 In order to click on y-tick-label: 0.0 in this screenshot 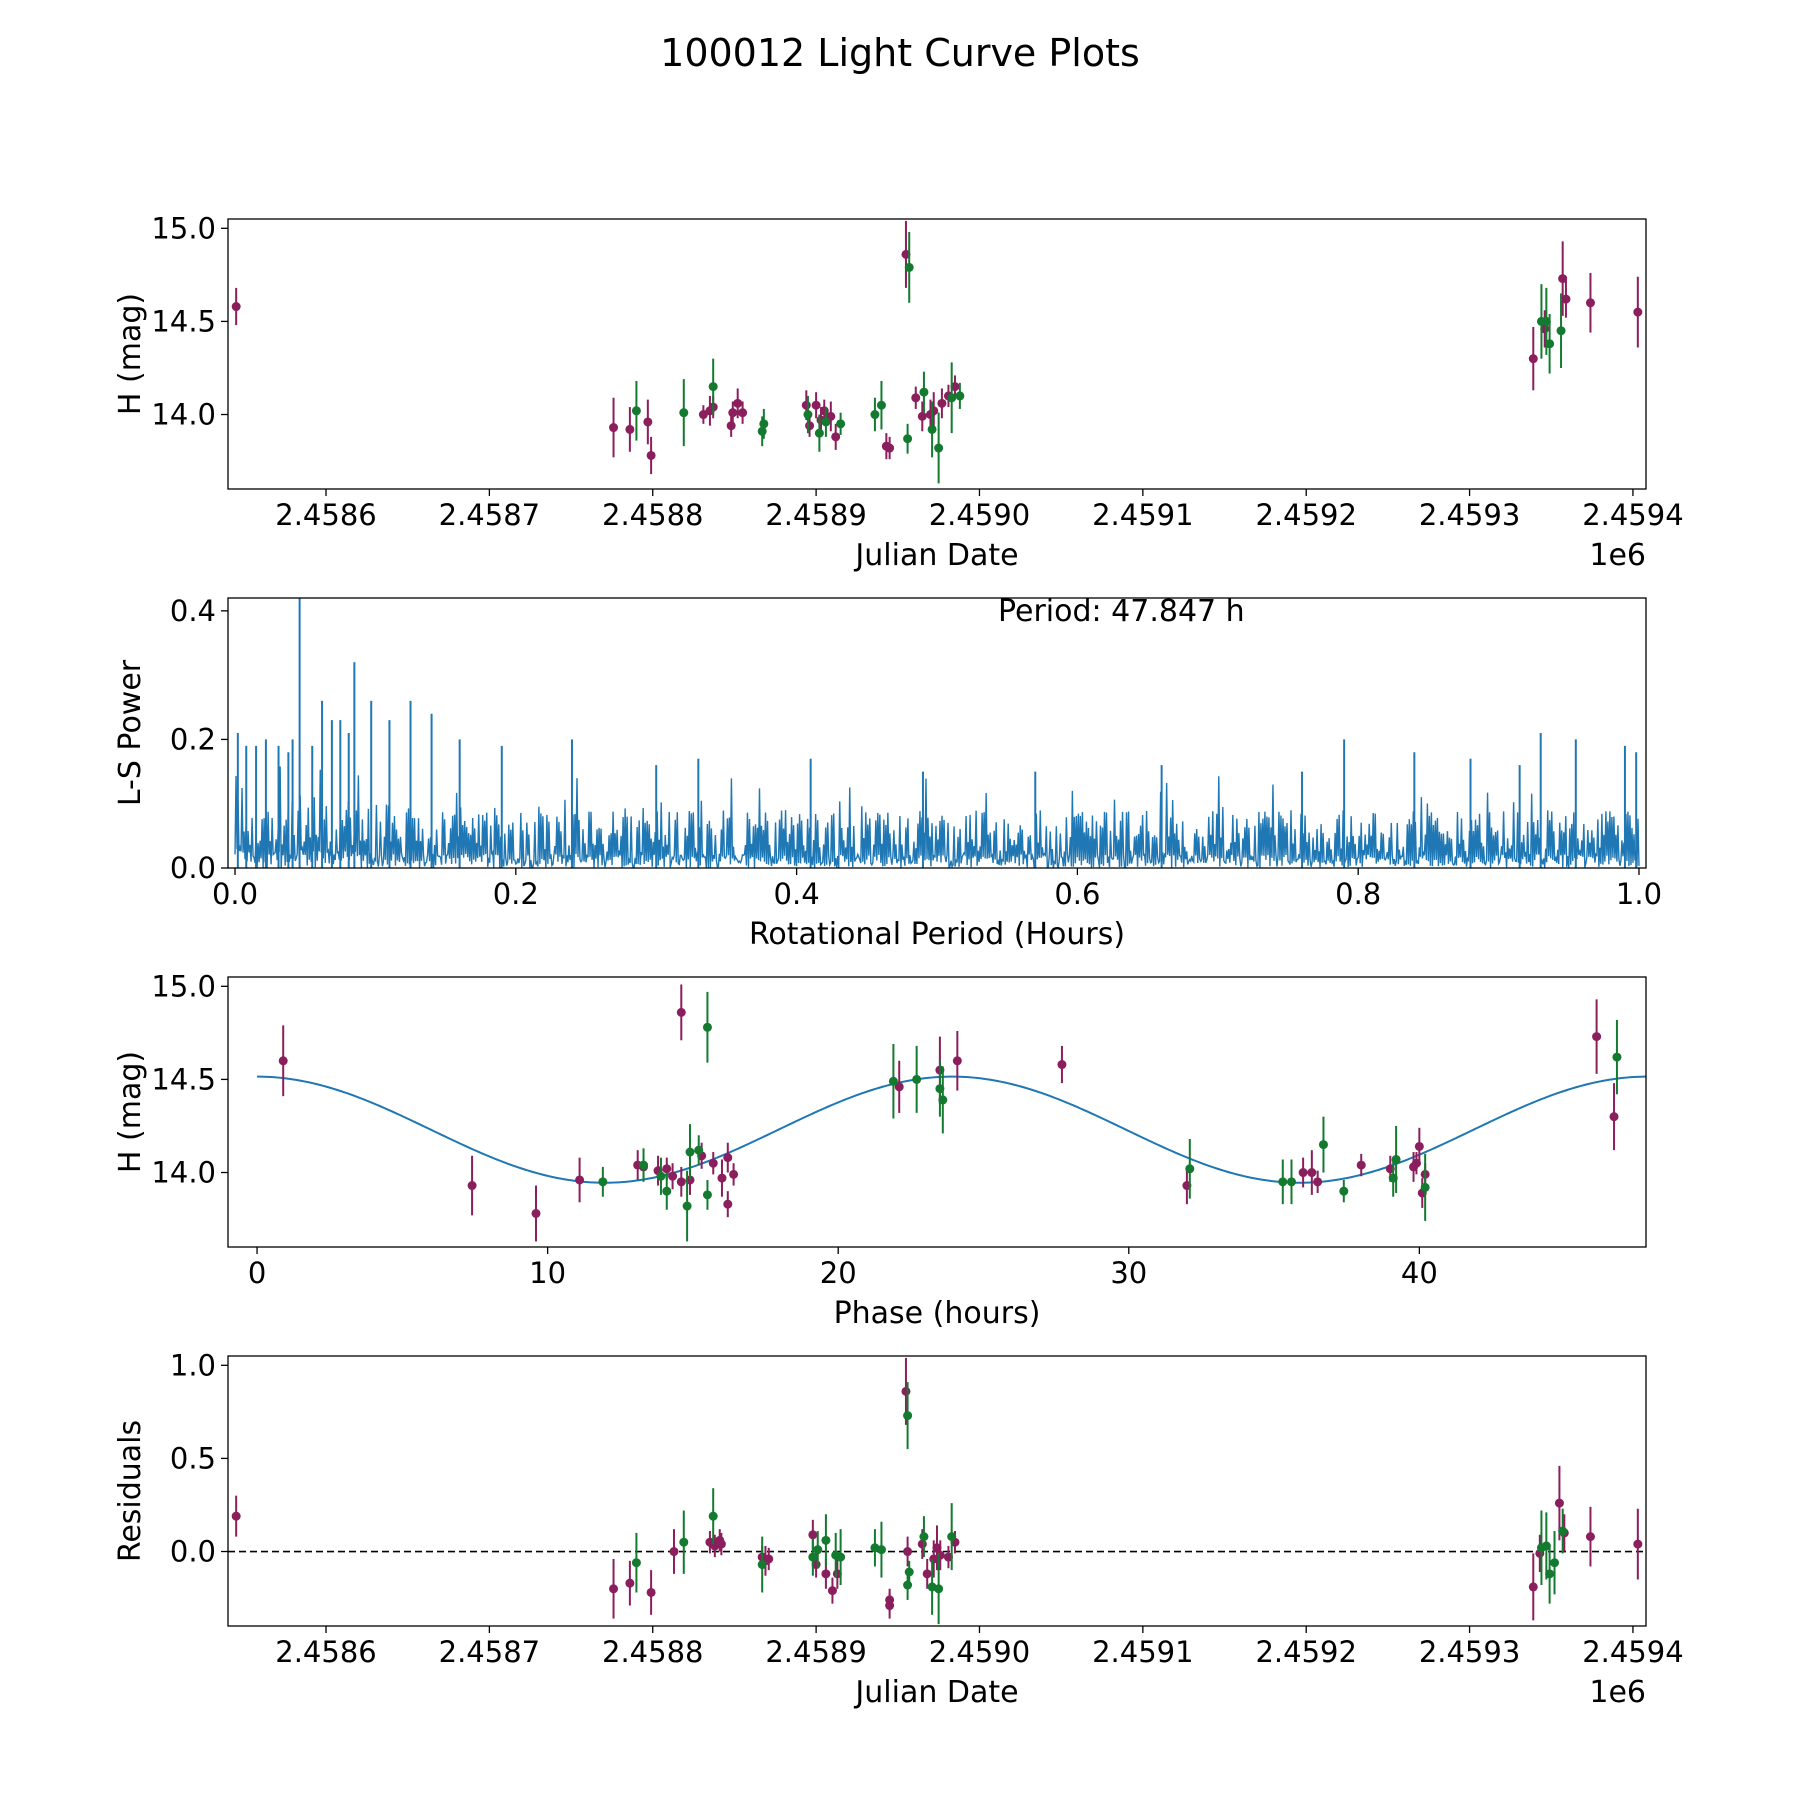, I will do `click(193, 868)`.